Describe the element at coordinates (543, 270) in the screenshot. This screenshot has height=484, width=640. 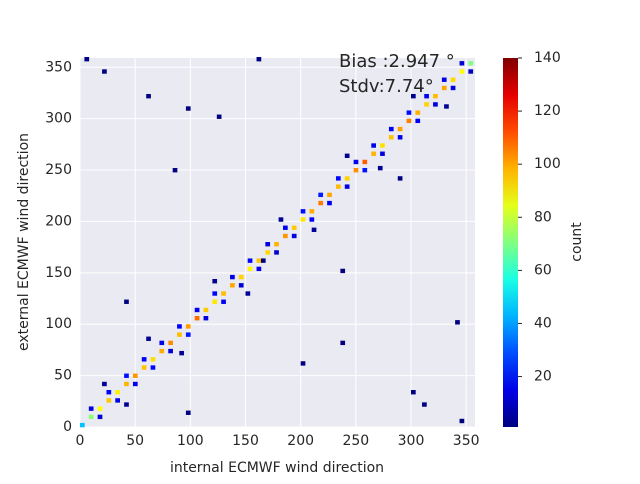
I see `colorbar-tick-label: 60` at that location.